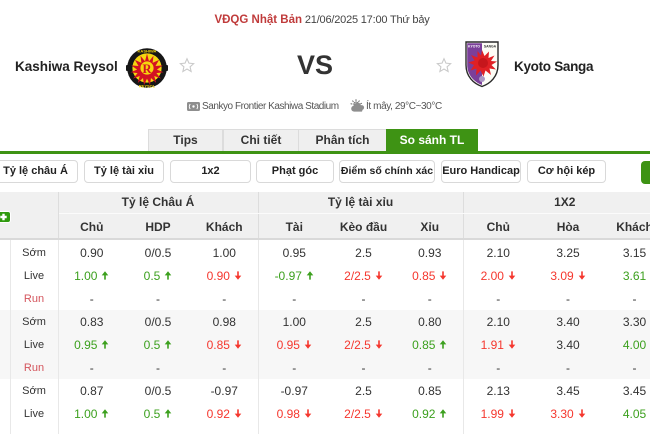 The width and height of the screenshot is (650, 434). I want to click on svg-text: REYSOL, so click(147, 85).